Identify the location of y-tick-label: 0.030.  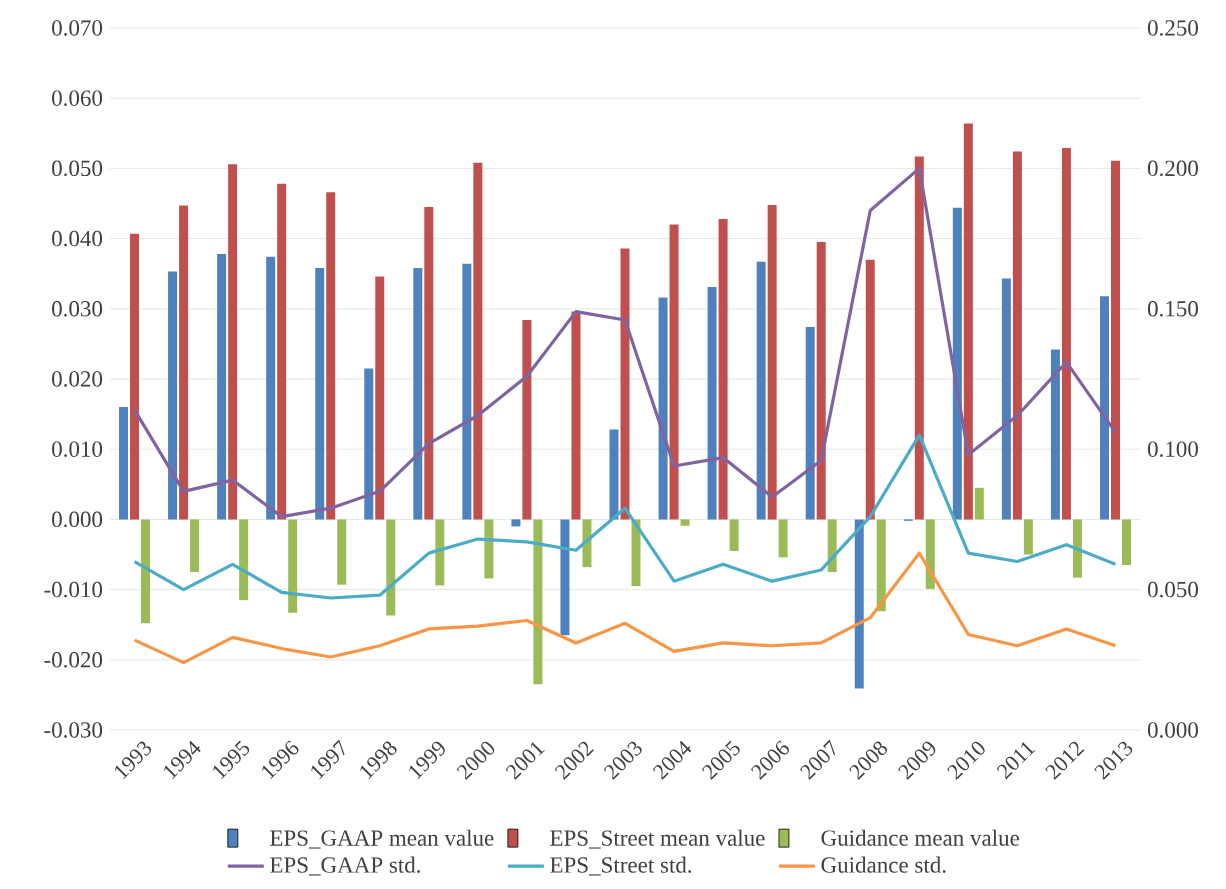
(77, 309).